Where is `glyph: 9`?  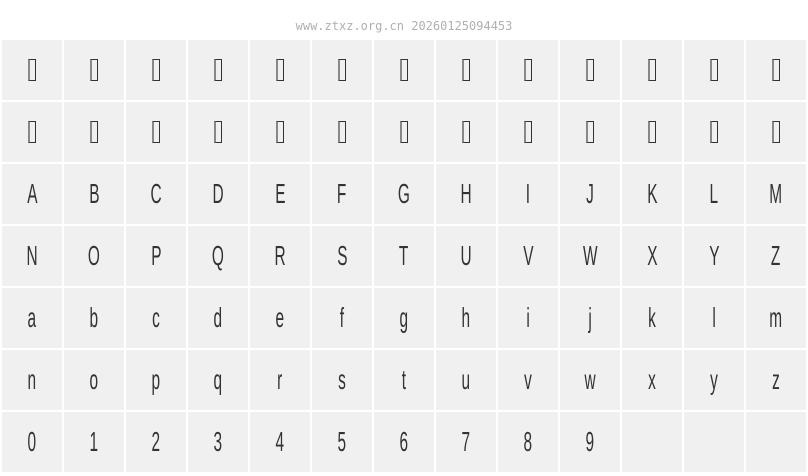
glyph: 9 is located at coordinates (590, 441).